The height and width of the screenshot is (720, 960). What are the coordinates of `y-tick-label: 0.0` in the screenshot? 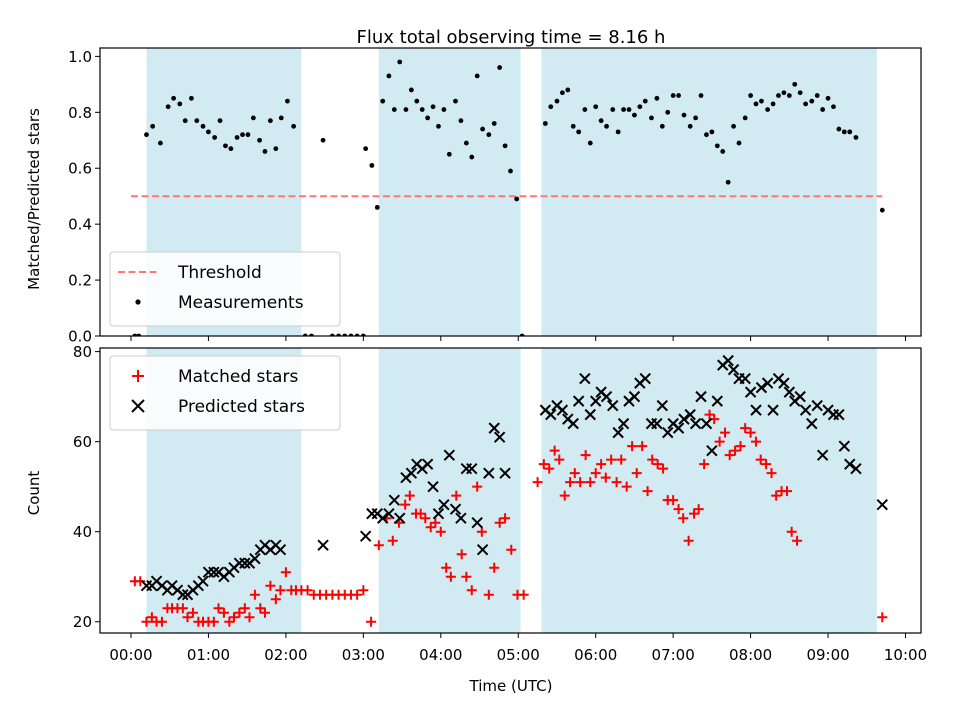 It's located at (80, 337).